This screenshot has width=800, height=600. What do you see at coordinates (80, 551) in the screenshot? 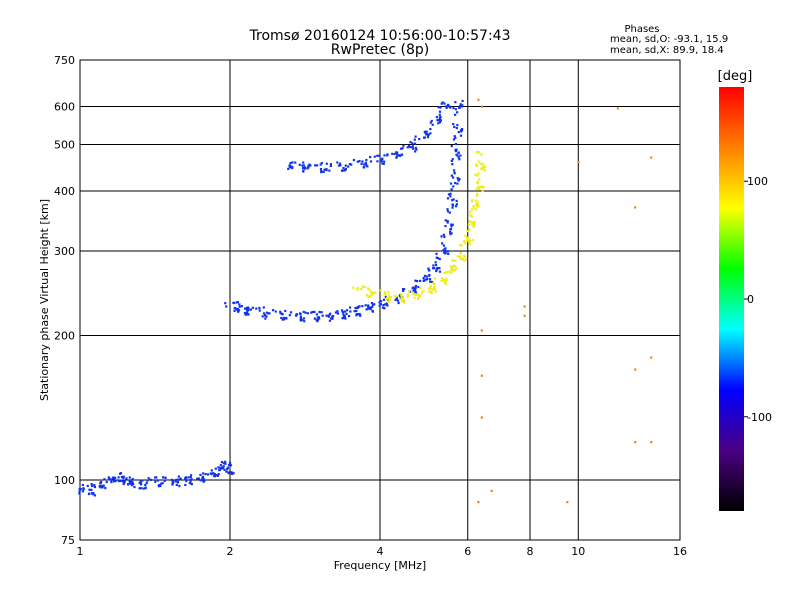
I see `x-tick-label: 1` at bounding box center [80, 551].